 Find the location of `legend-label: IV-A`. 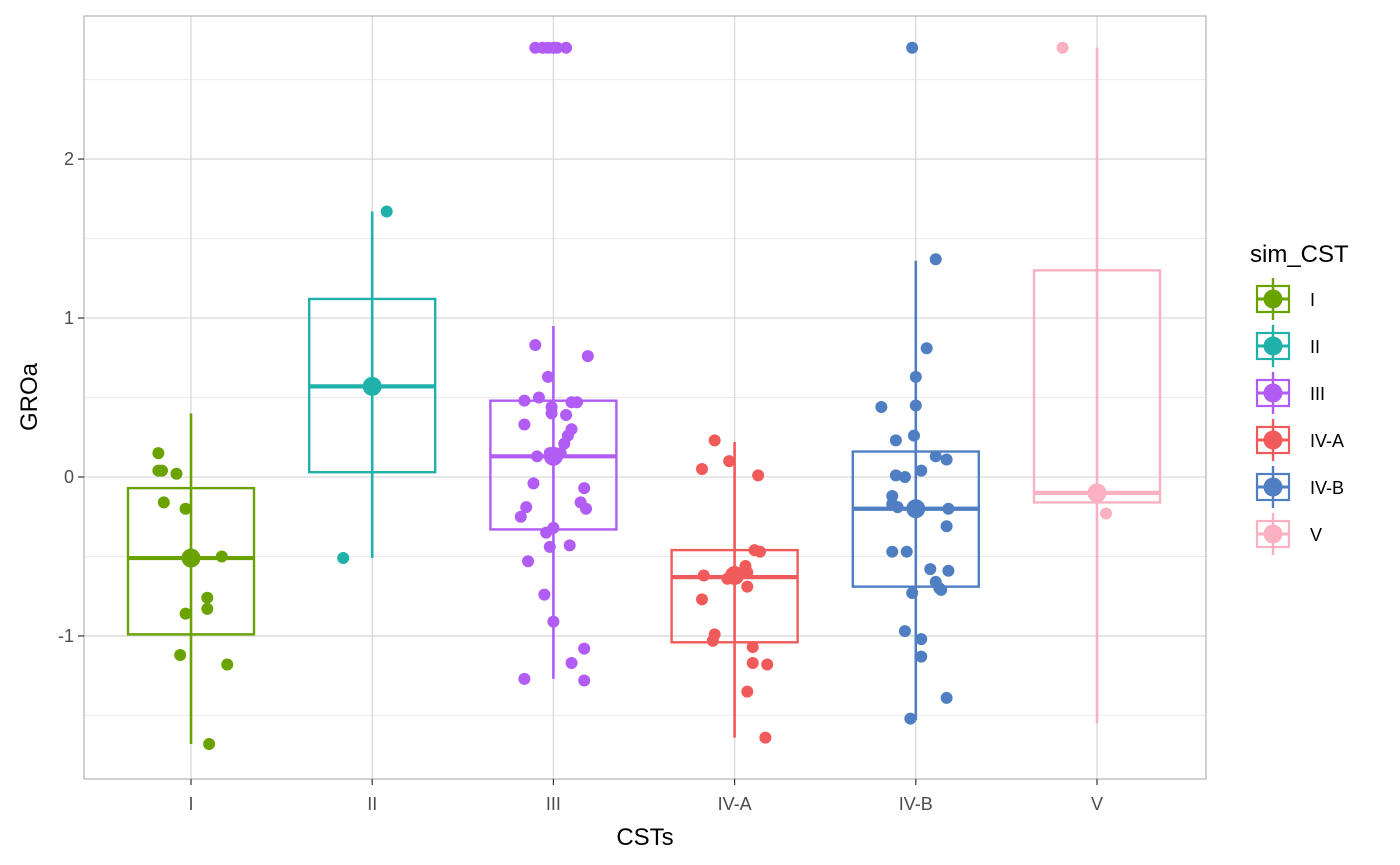

legend-label: IV-A is located at coordinates (1327, 441).